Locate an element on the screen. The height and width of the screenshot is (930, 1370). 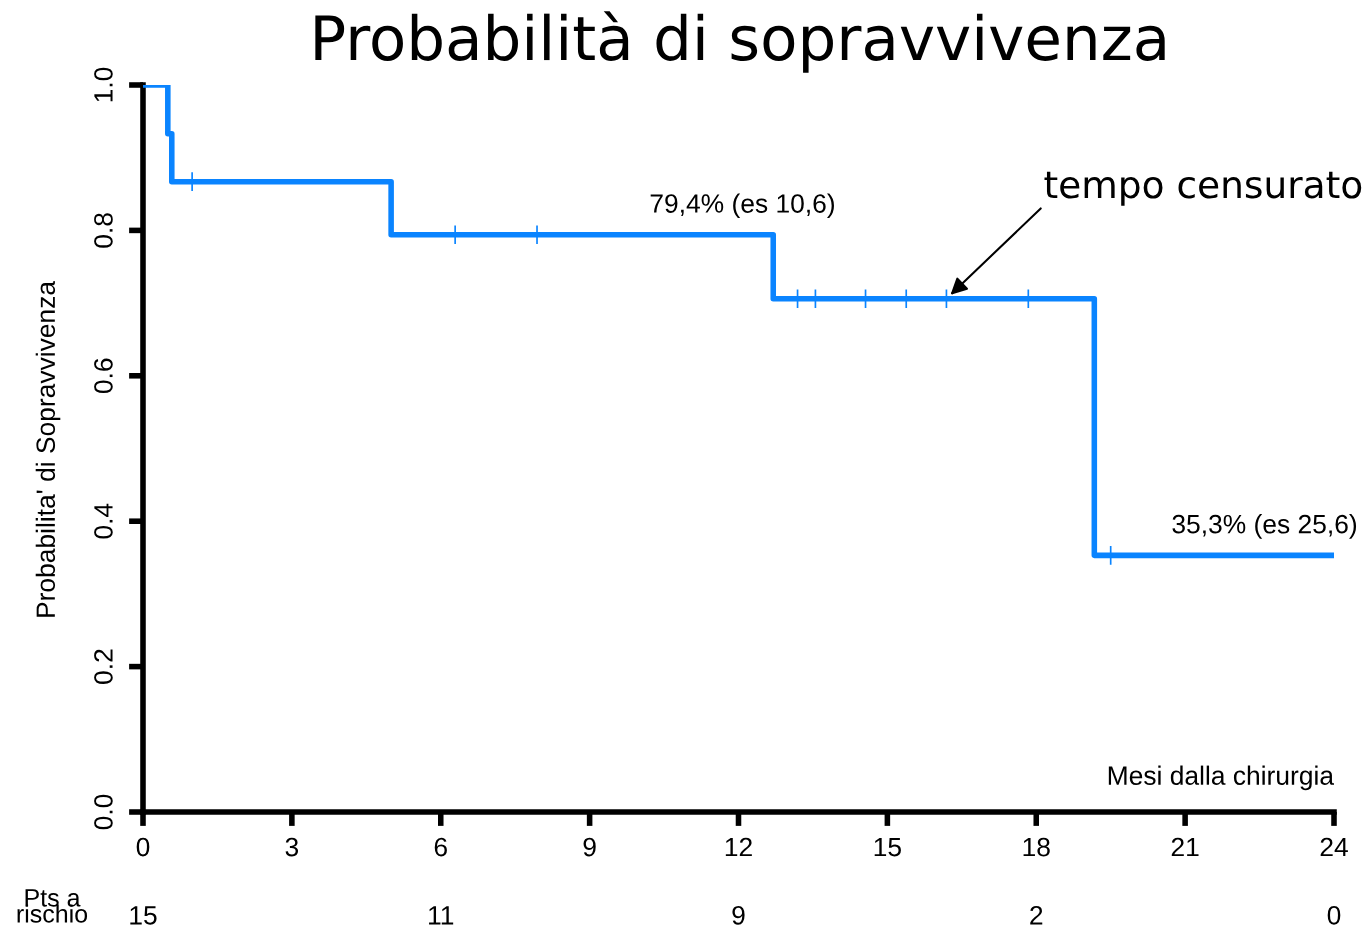
y-tick-label: 0.6 is located at coordinates (103, 376).